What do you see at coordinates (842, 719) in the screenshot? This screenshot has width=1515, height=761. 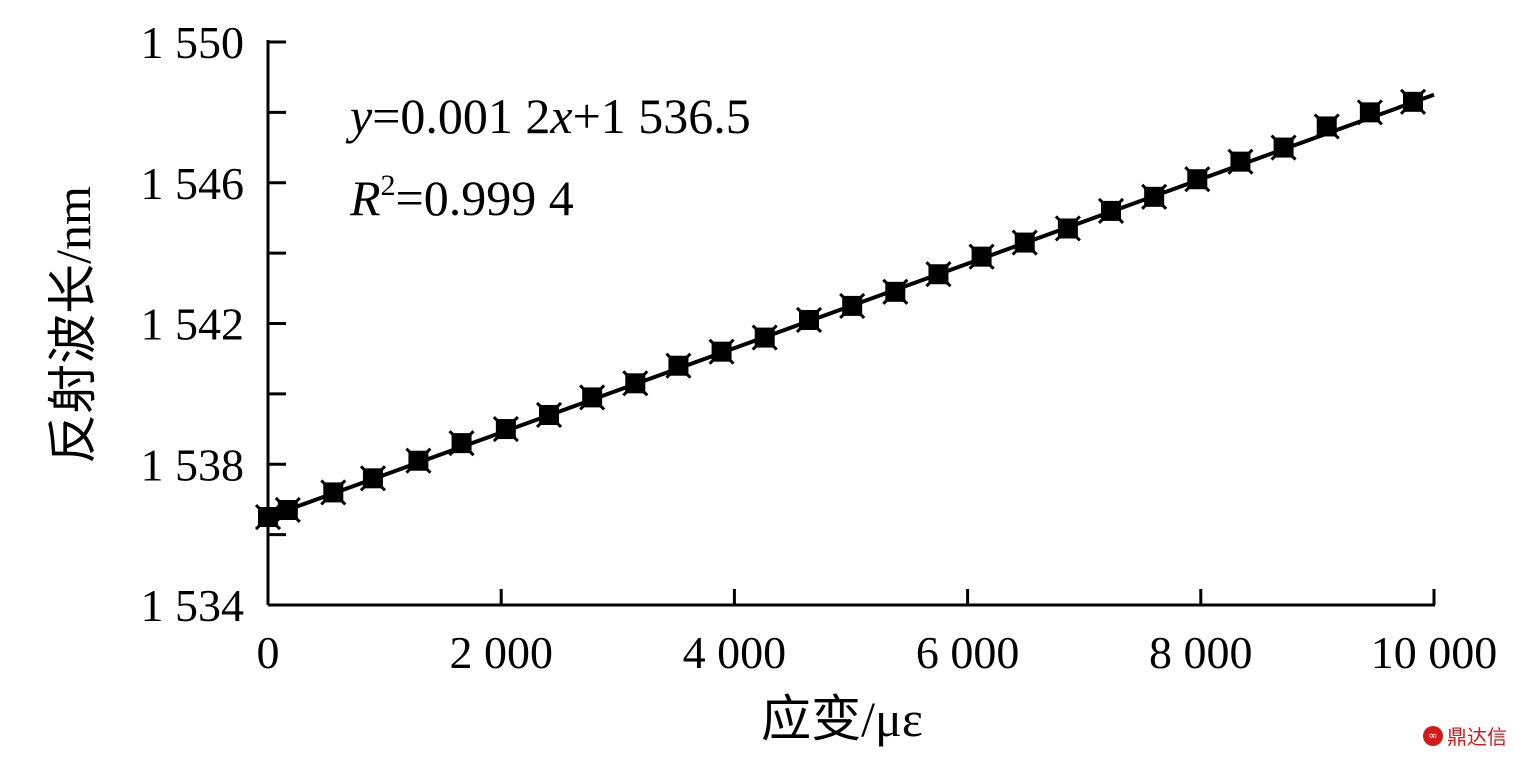 I see `x-axis-title: 应变/με` at bounding box center [842, 719].